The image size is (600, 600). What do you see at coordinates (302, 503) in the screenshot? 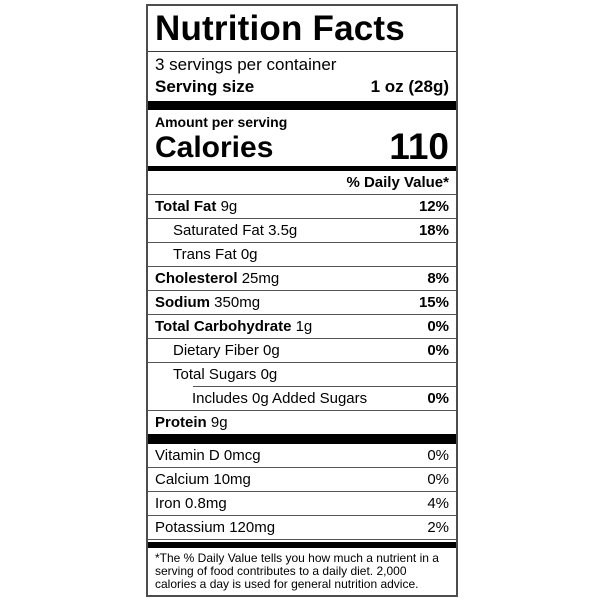
I see `vitamin-row-iron: Iron 0.8mg 4%` at bounding box center [302, 503].